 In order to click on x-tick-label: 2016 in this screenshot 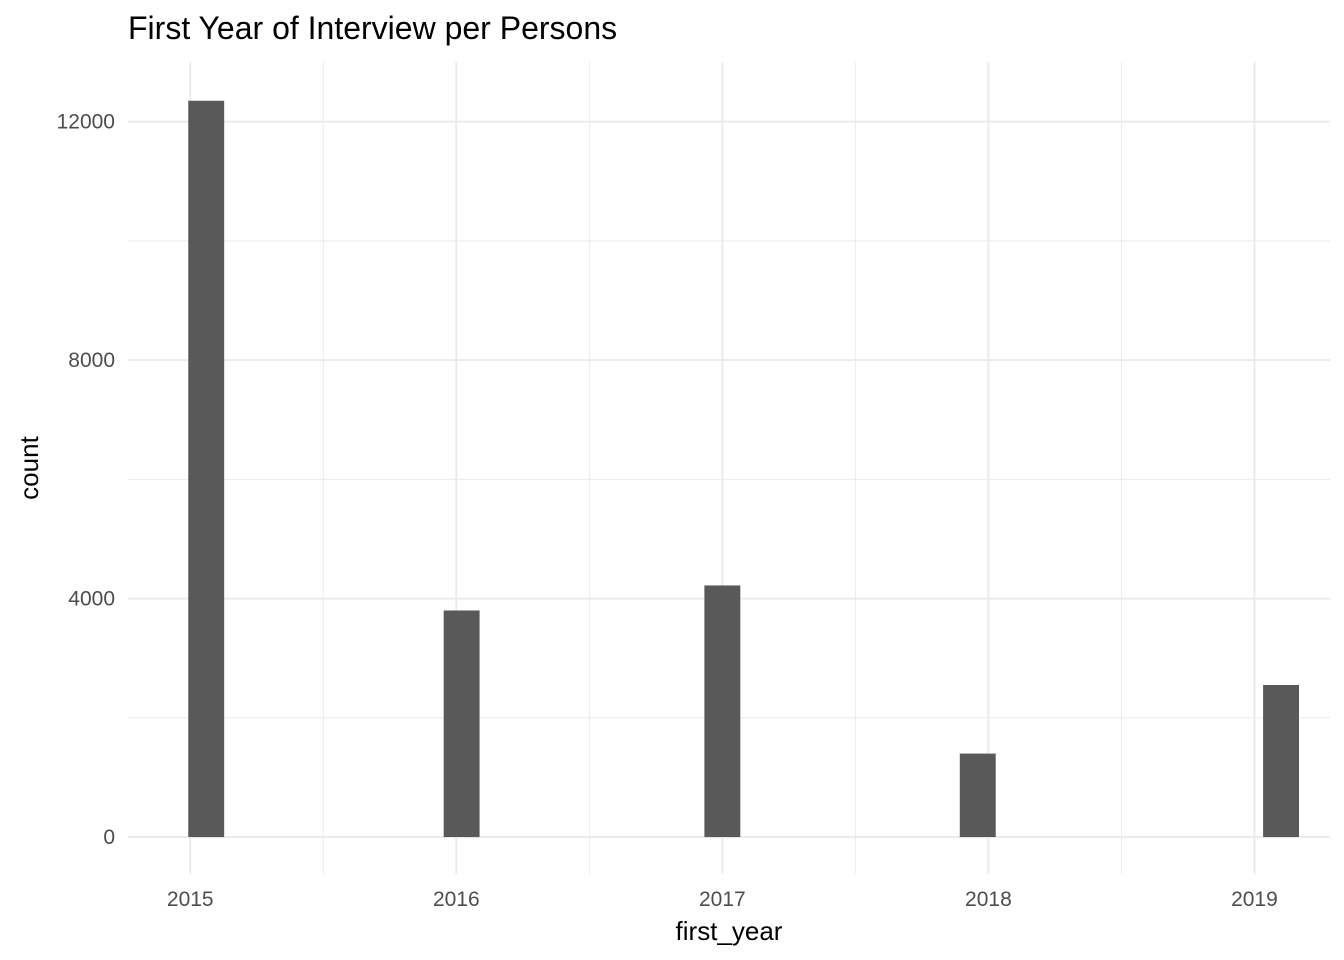, I will do `click(456, 899)`.